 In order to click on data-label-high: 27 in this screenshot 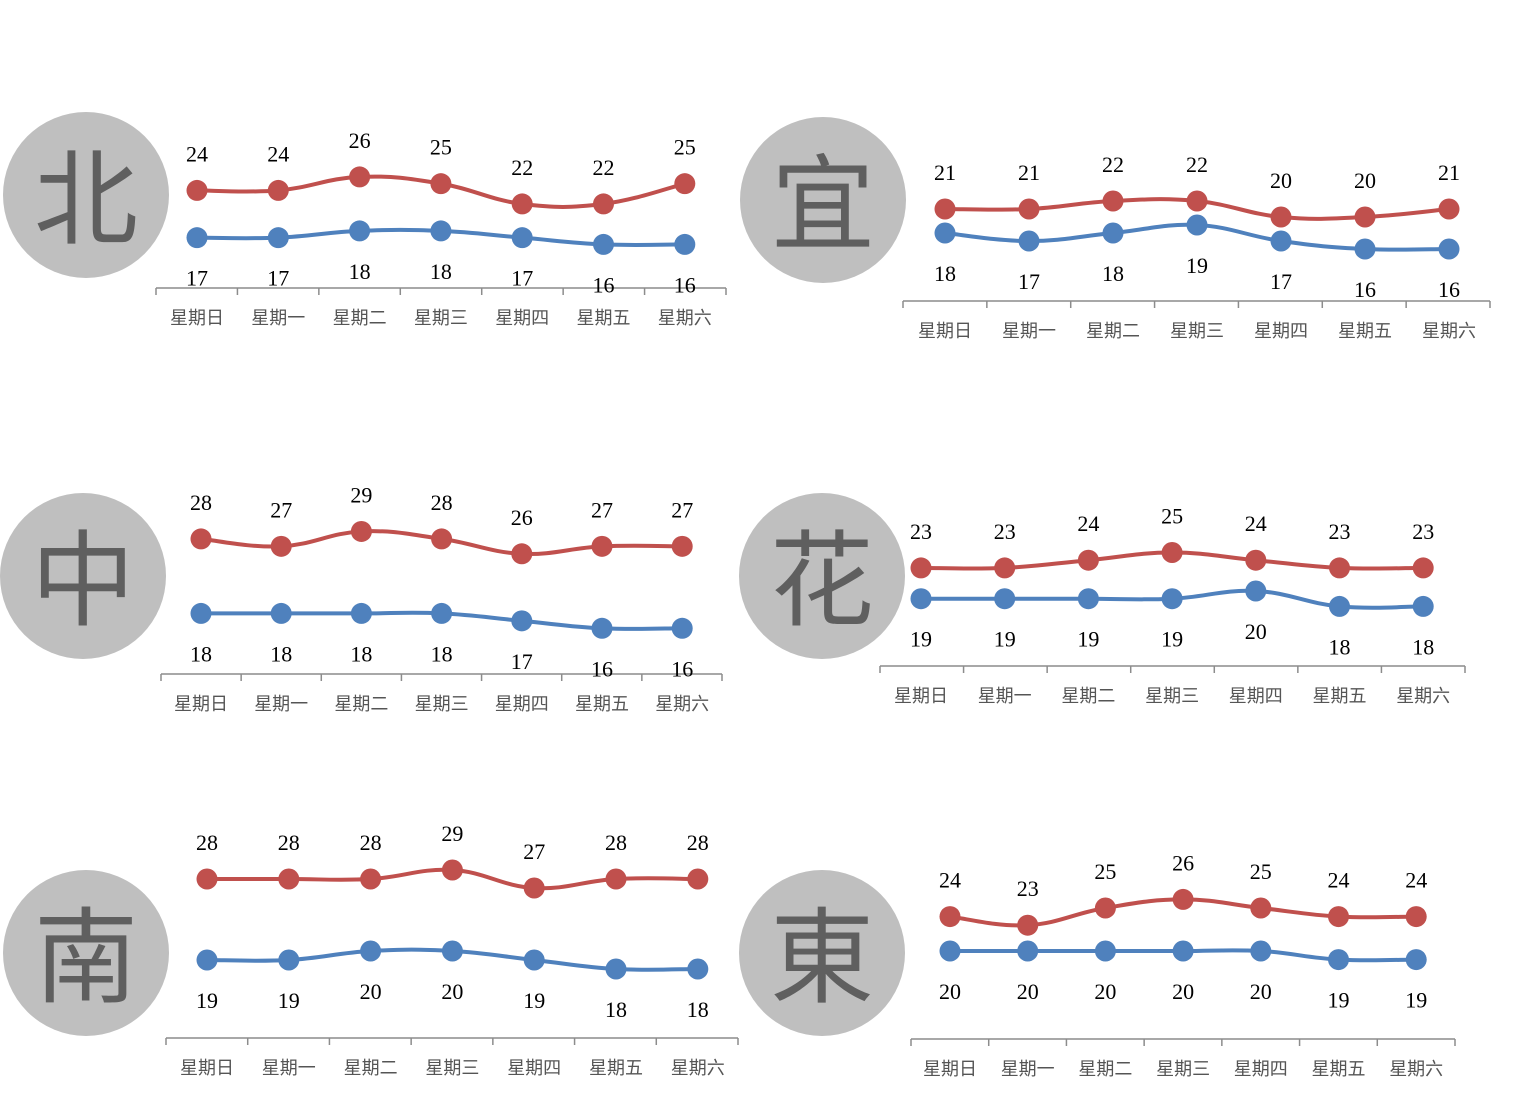, I will do `click(602, 509)`.